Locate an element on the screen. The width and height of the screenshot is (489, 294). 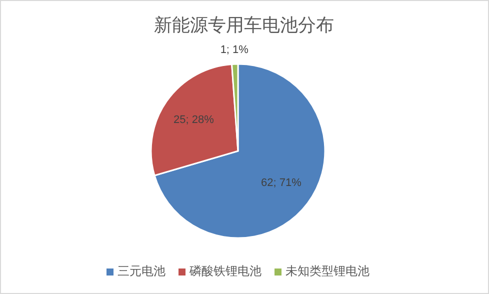
data-label: 25; 28% is located at coordinates (194, 120).